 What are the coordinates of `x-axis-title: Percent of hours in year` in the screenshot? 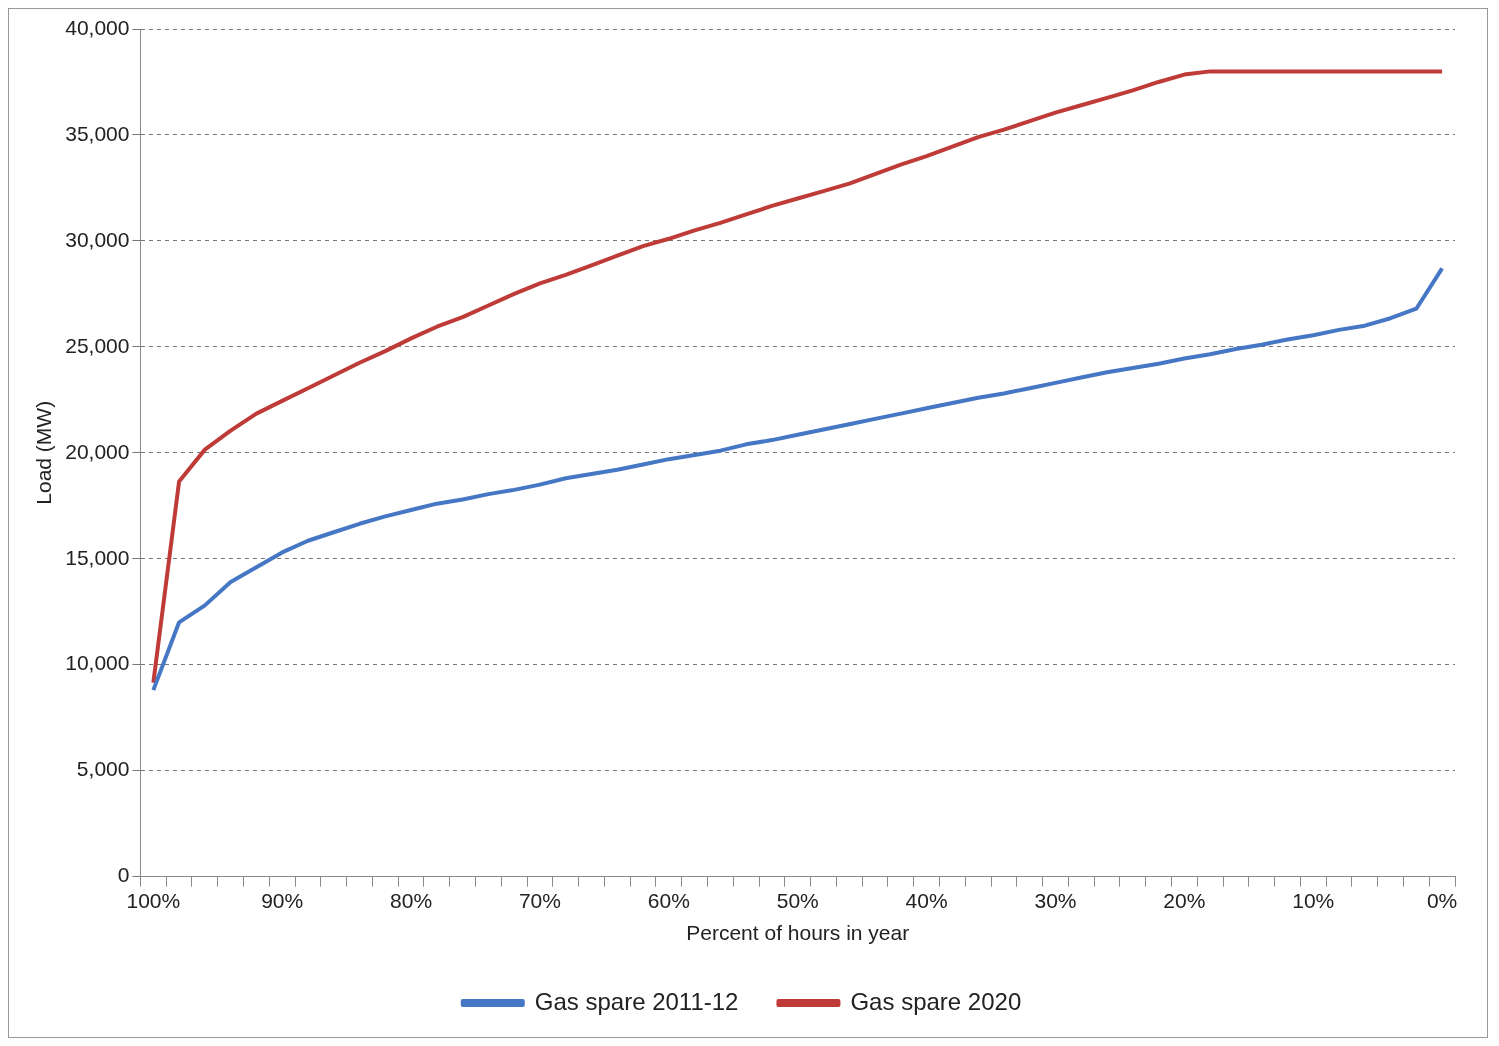 It's located at (798, 933).